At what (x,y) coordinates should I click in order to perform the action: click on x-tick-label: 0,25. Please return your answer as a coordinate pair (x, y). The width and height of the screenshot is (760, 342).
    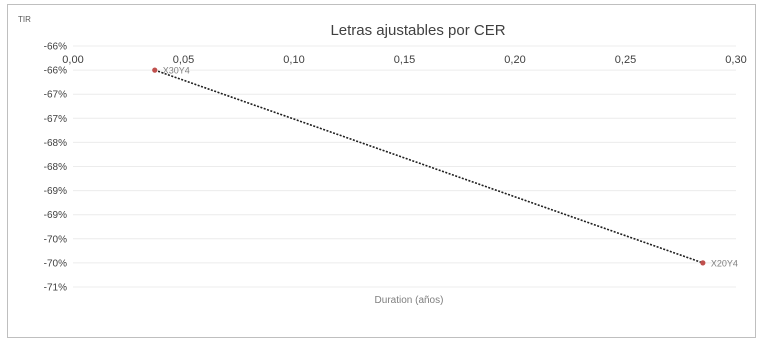
    Looking at the image, I should click on (625, 60).